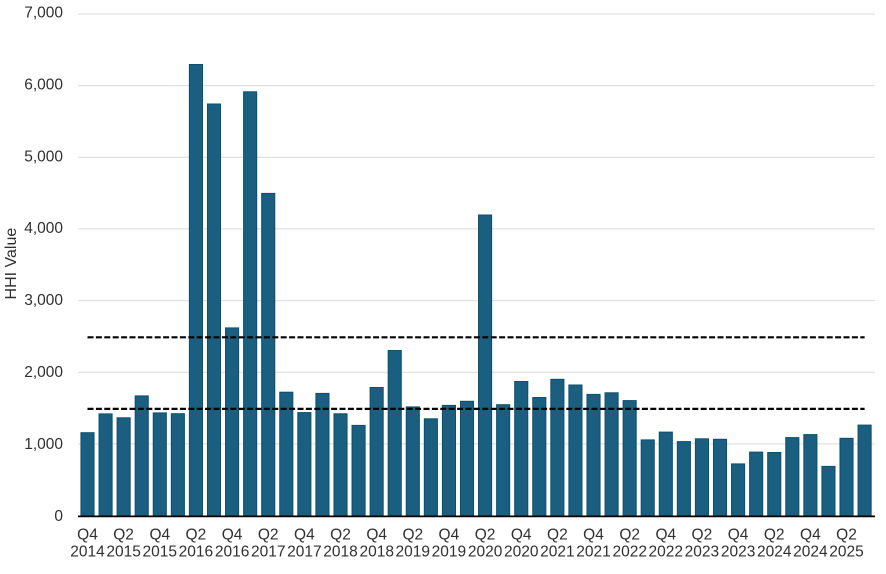 The height and width of the screenshot is (574, 886). What do you see at coordinates (11, 264) in the screenshot?
I see `svg-text: HHI Value` at bounding box center [11, 264].